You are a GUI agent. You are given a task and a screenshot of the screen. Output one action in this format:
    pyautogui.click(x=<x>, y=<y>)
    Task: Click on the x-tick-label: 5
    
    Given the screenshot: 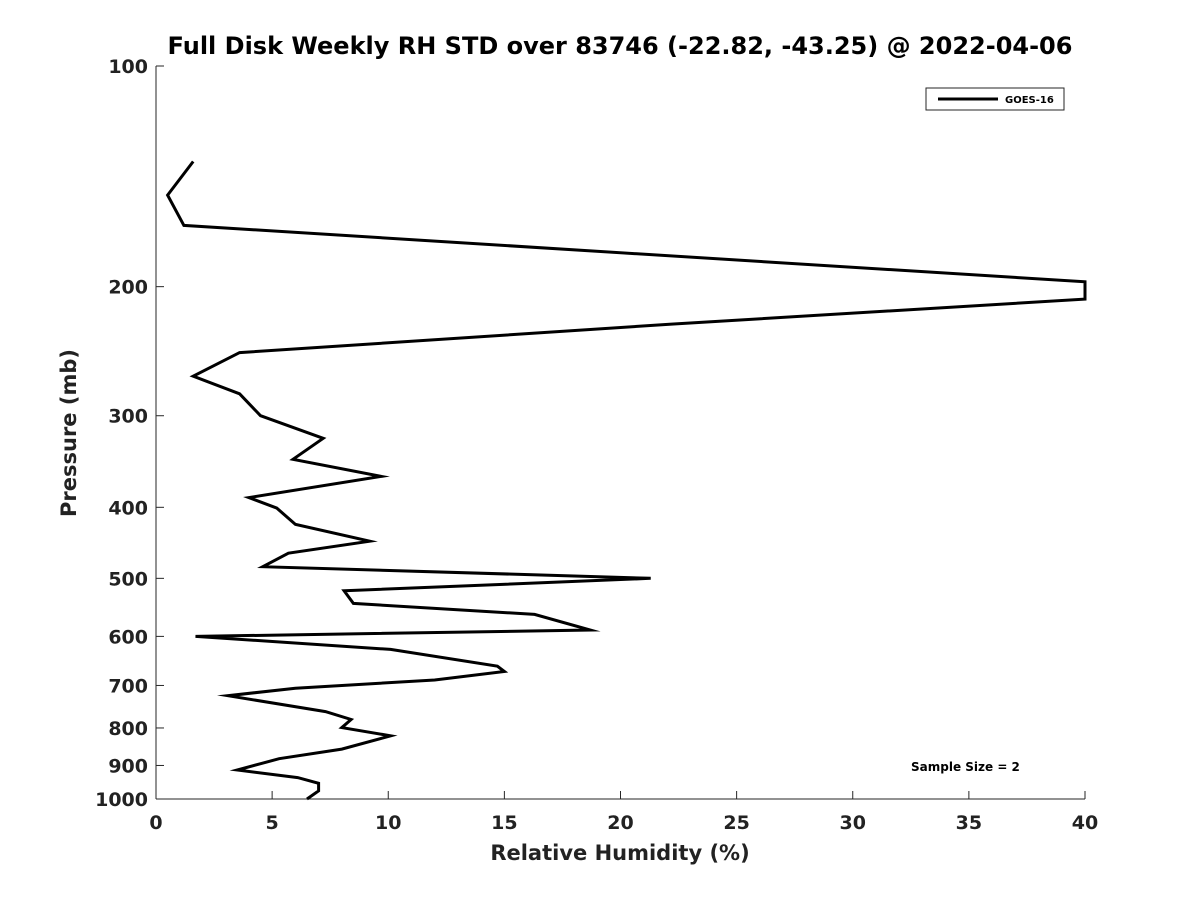 What is the action you would take?
    pyautogui.click(x=272, y=823)
    